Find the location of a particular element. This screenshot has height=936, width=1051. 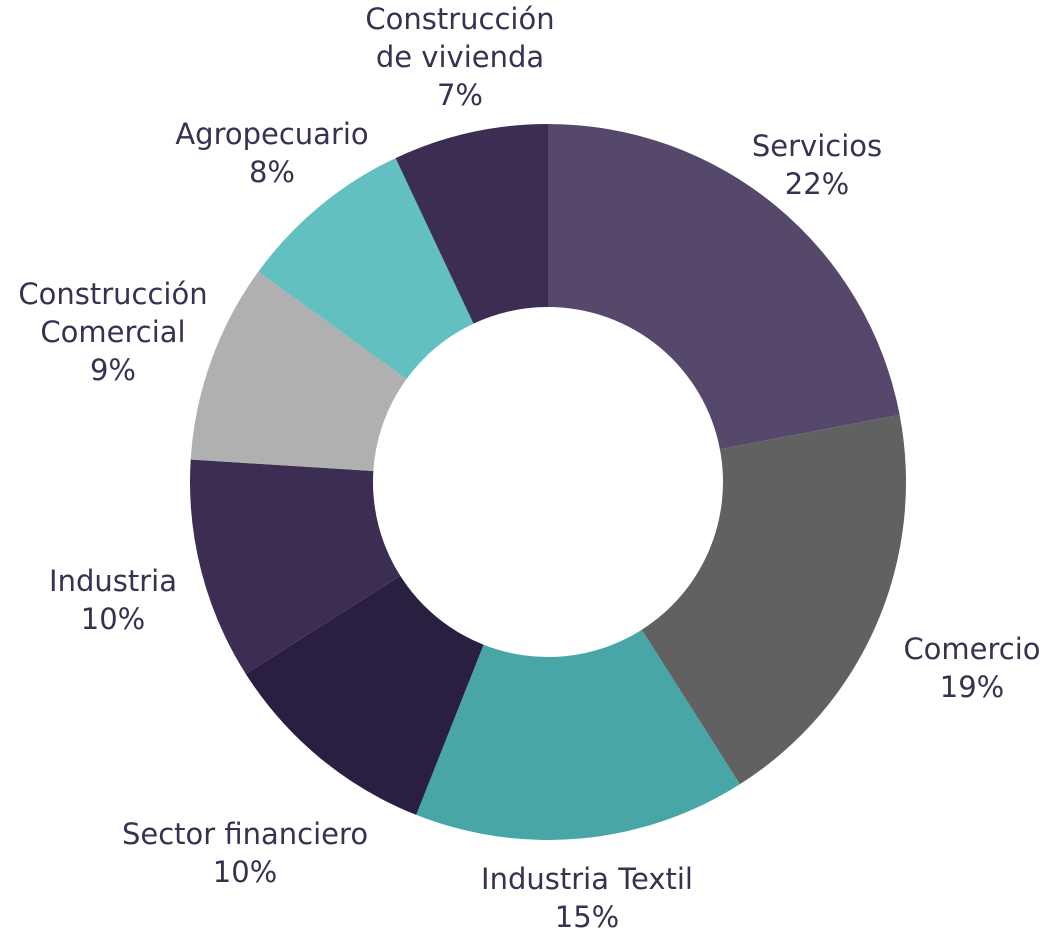

category-name: Agropecuario is located at coordinates (272, 134).